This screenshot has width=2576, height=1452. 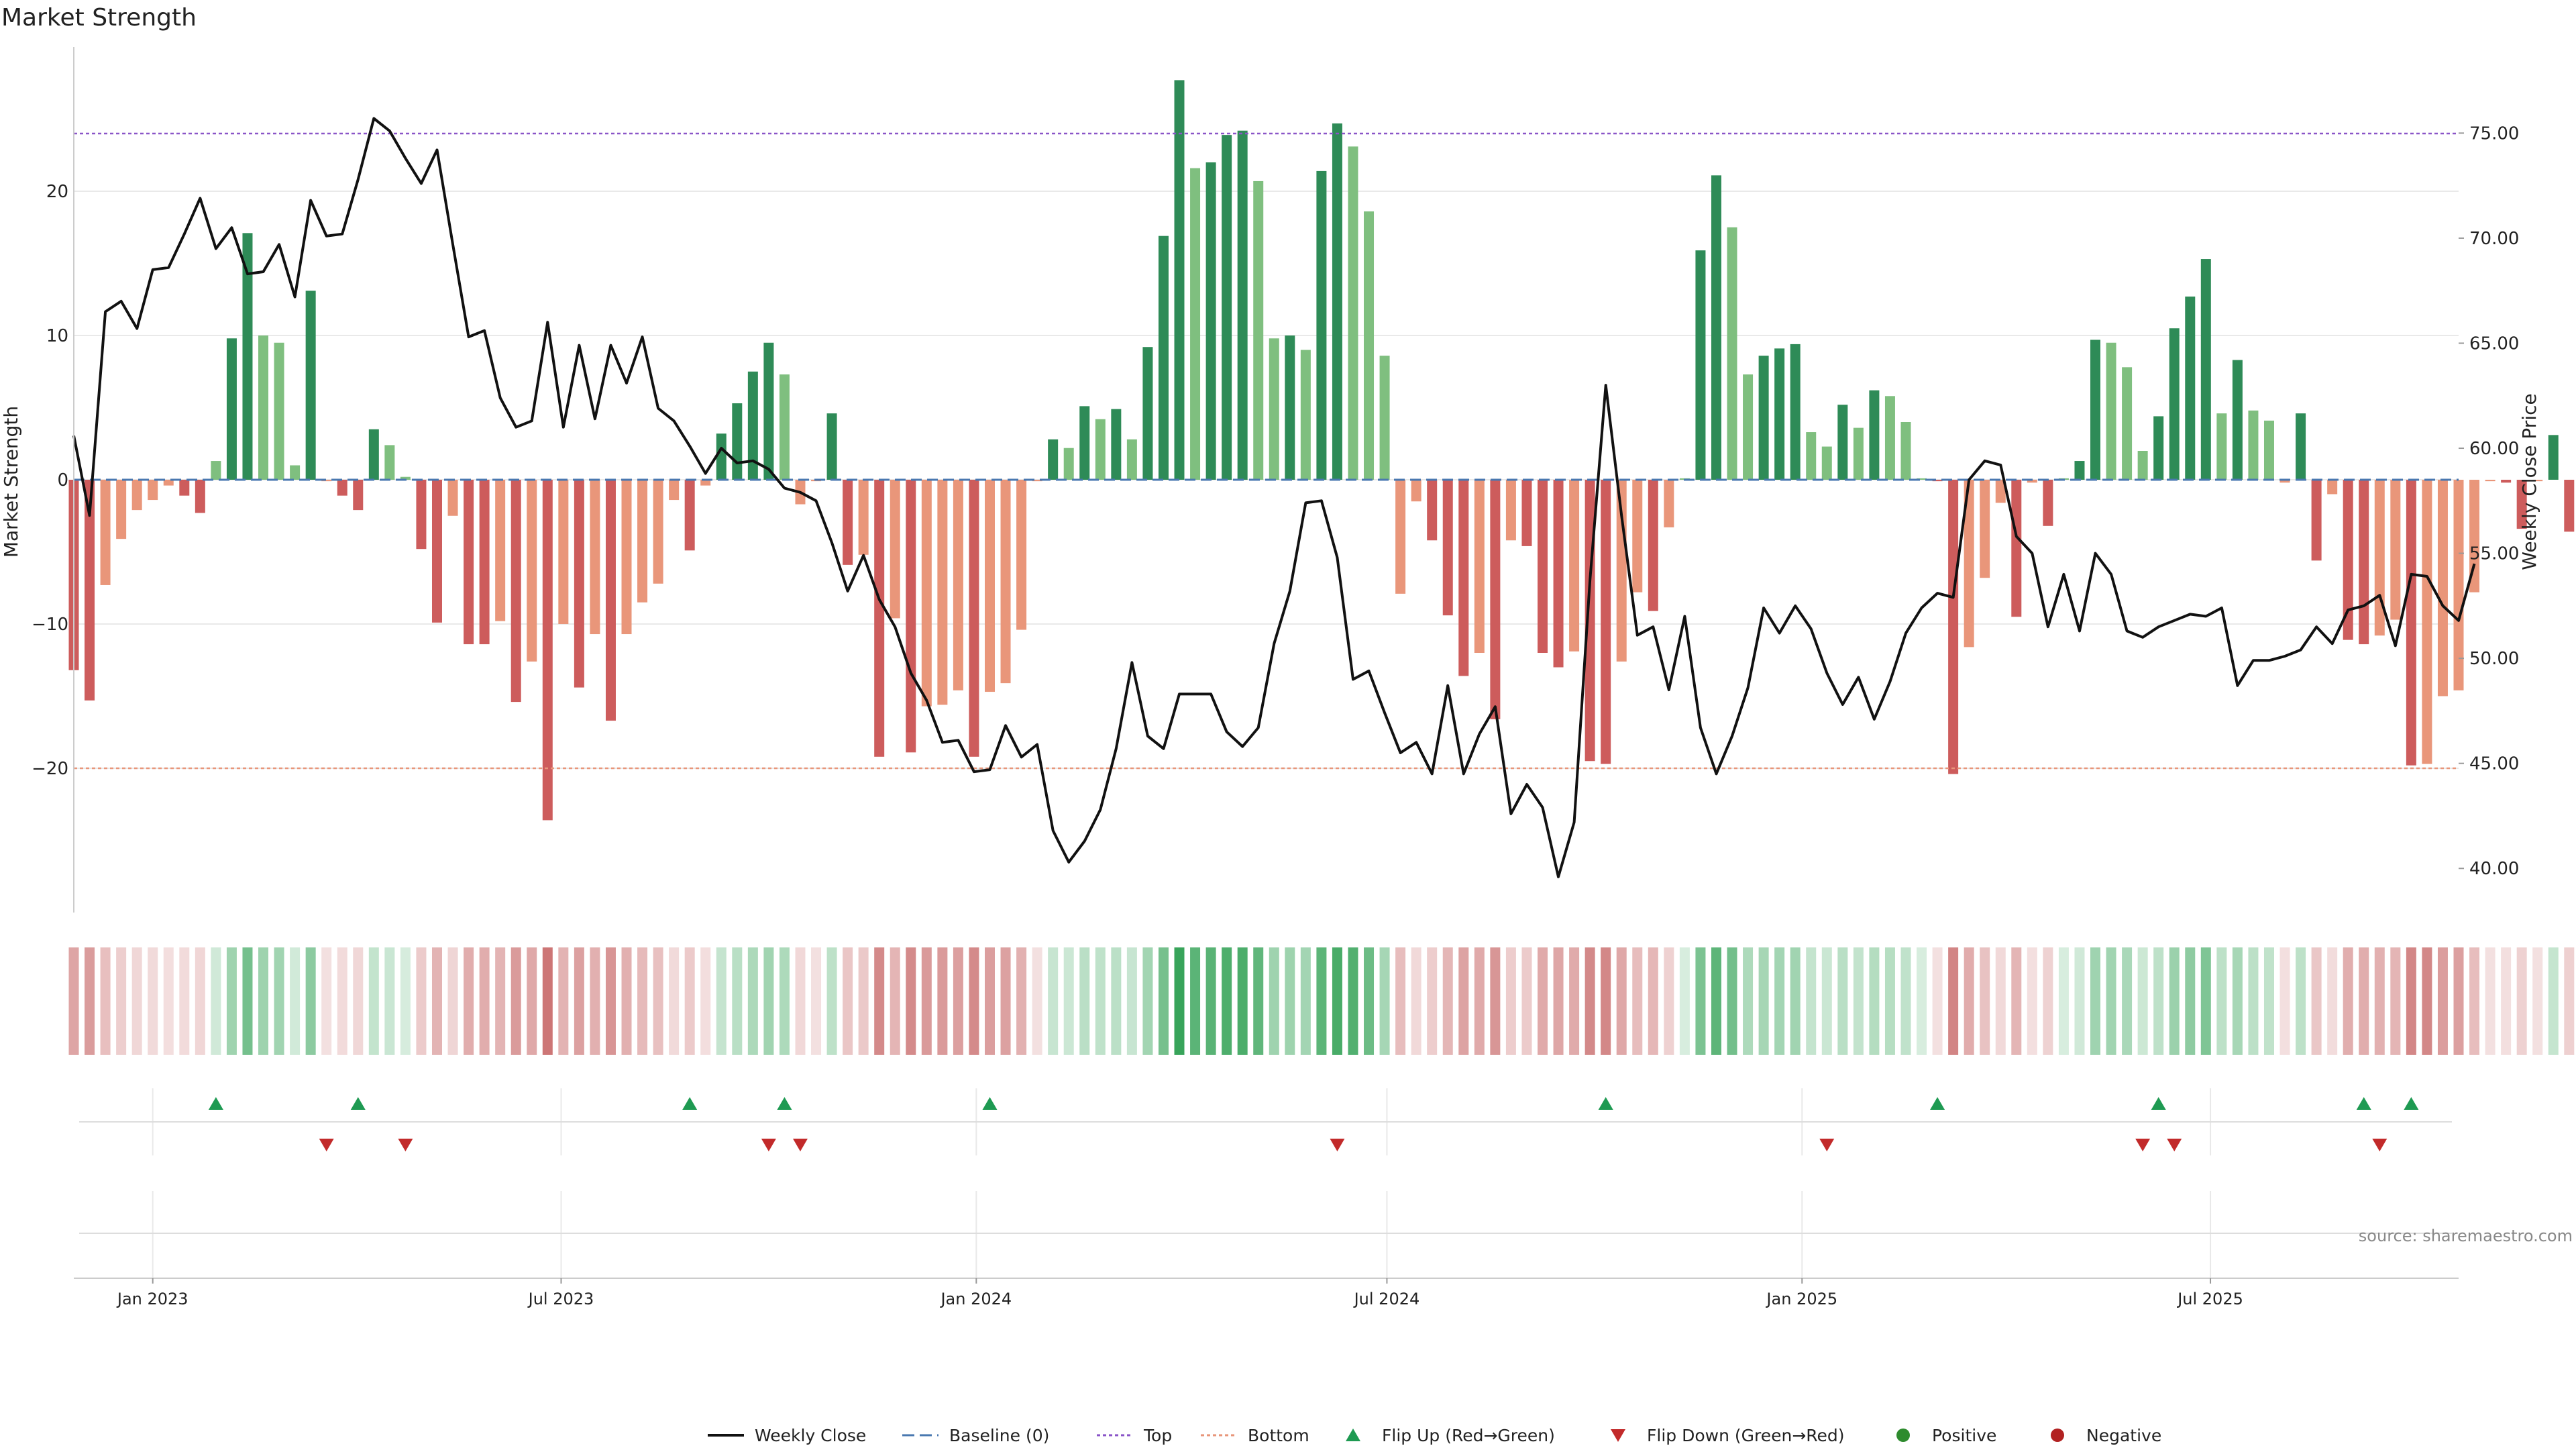 I want to click on legend-label: Negative, so click(x=2123, y=1436).